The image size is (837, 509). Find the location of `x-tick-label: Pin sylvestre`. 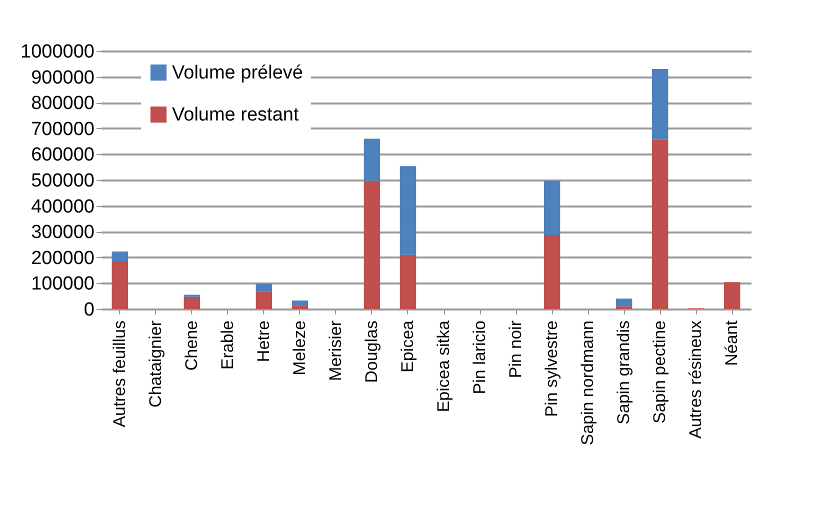

x-tick-label: Pin sylvestre is located at coordinates (552, 368).